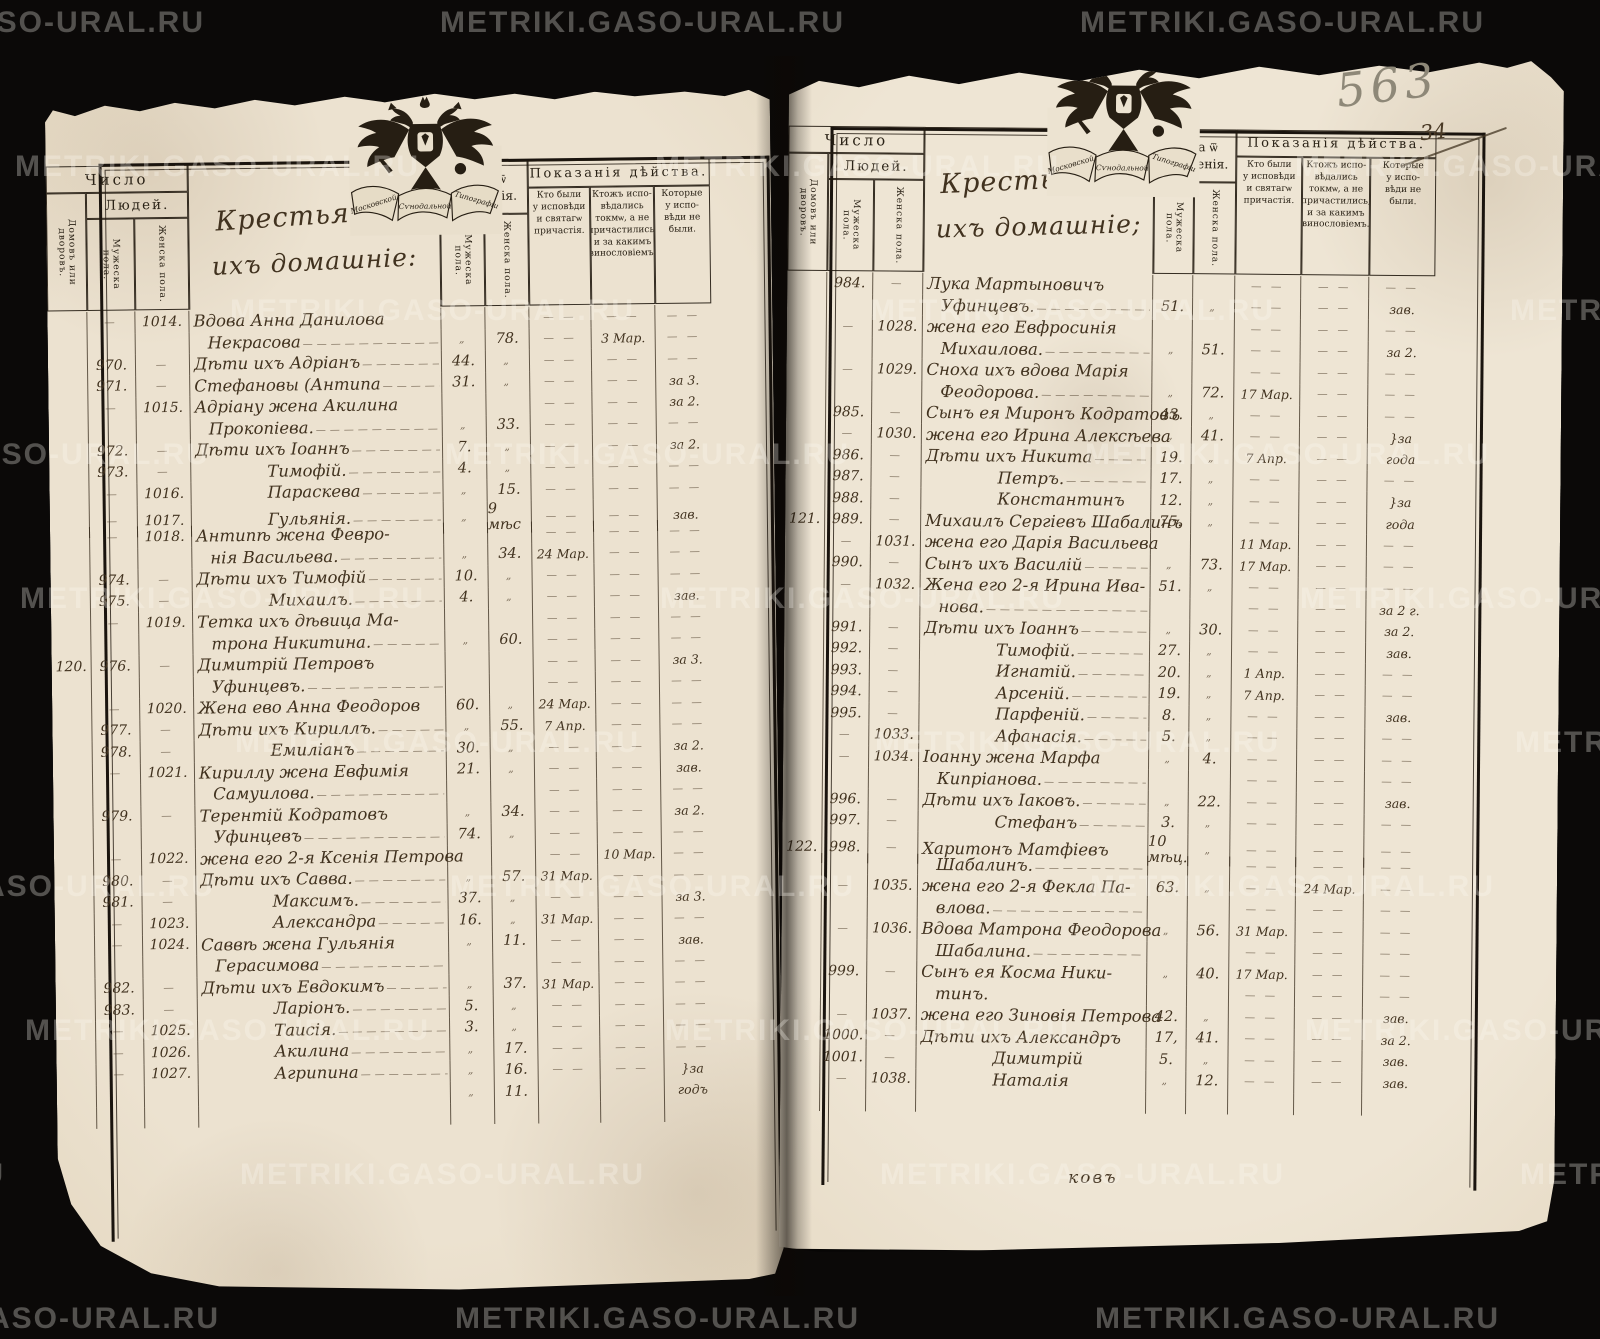 The image size is (1600, 1339). I want to click on person-name-cell: Сноха ихъ вдова Марія, so click(1037, 371).